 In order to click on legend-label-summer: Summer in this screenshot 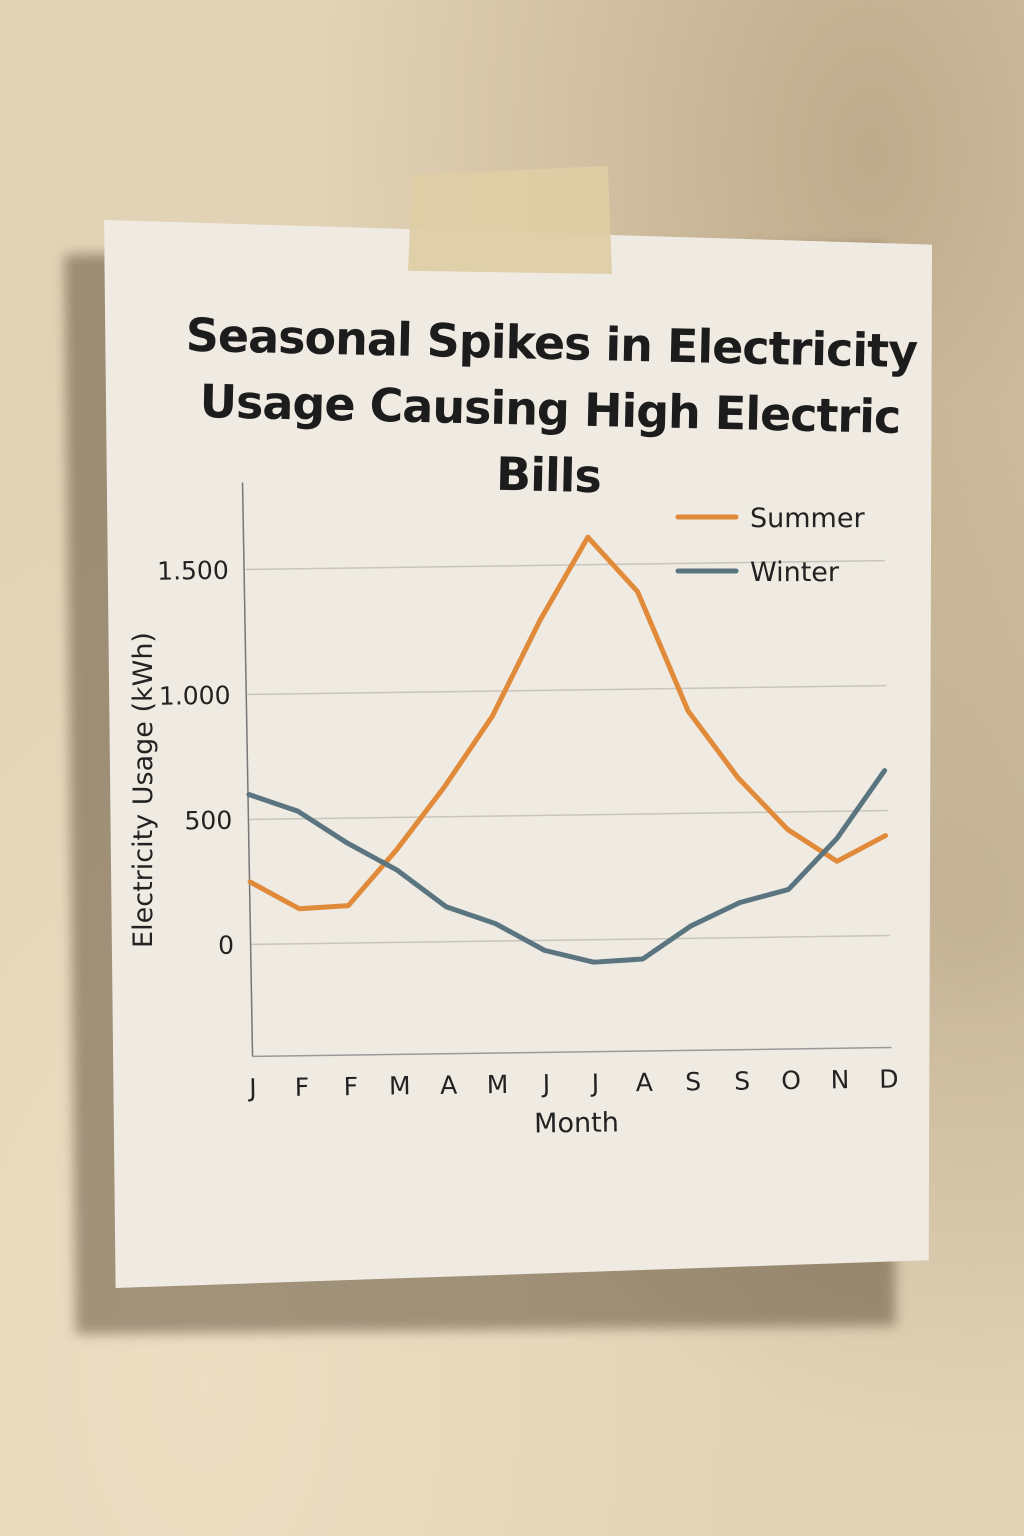, I will do `click(807, 518)`.